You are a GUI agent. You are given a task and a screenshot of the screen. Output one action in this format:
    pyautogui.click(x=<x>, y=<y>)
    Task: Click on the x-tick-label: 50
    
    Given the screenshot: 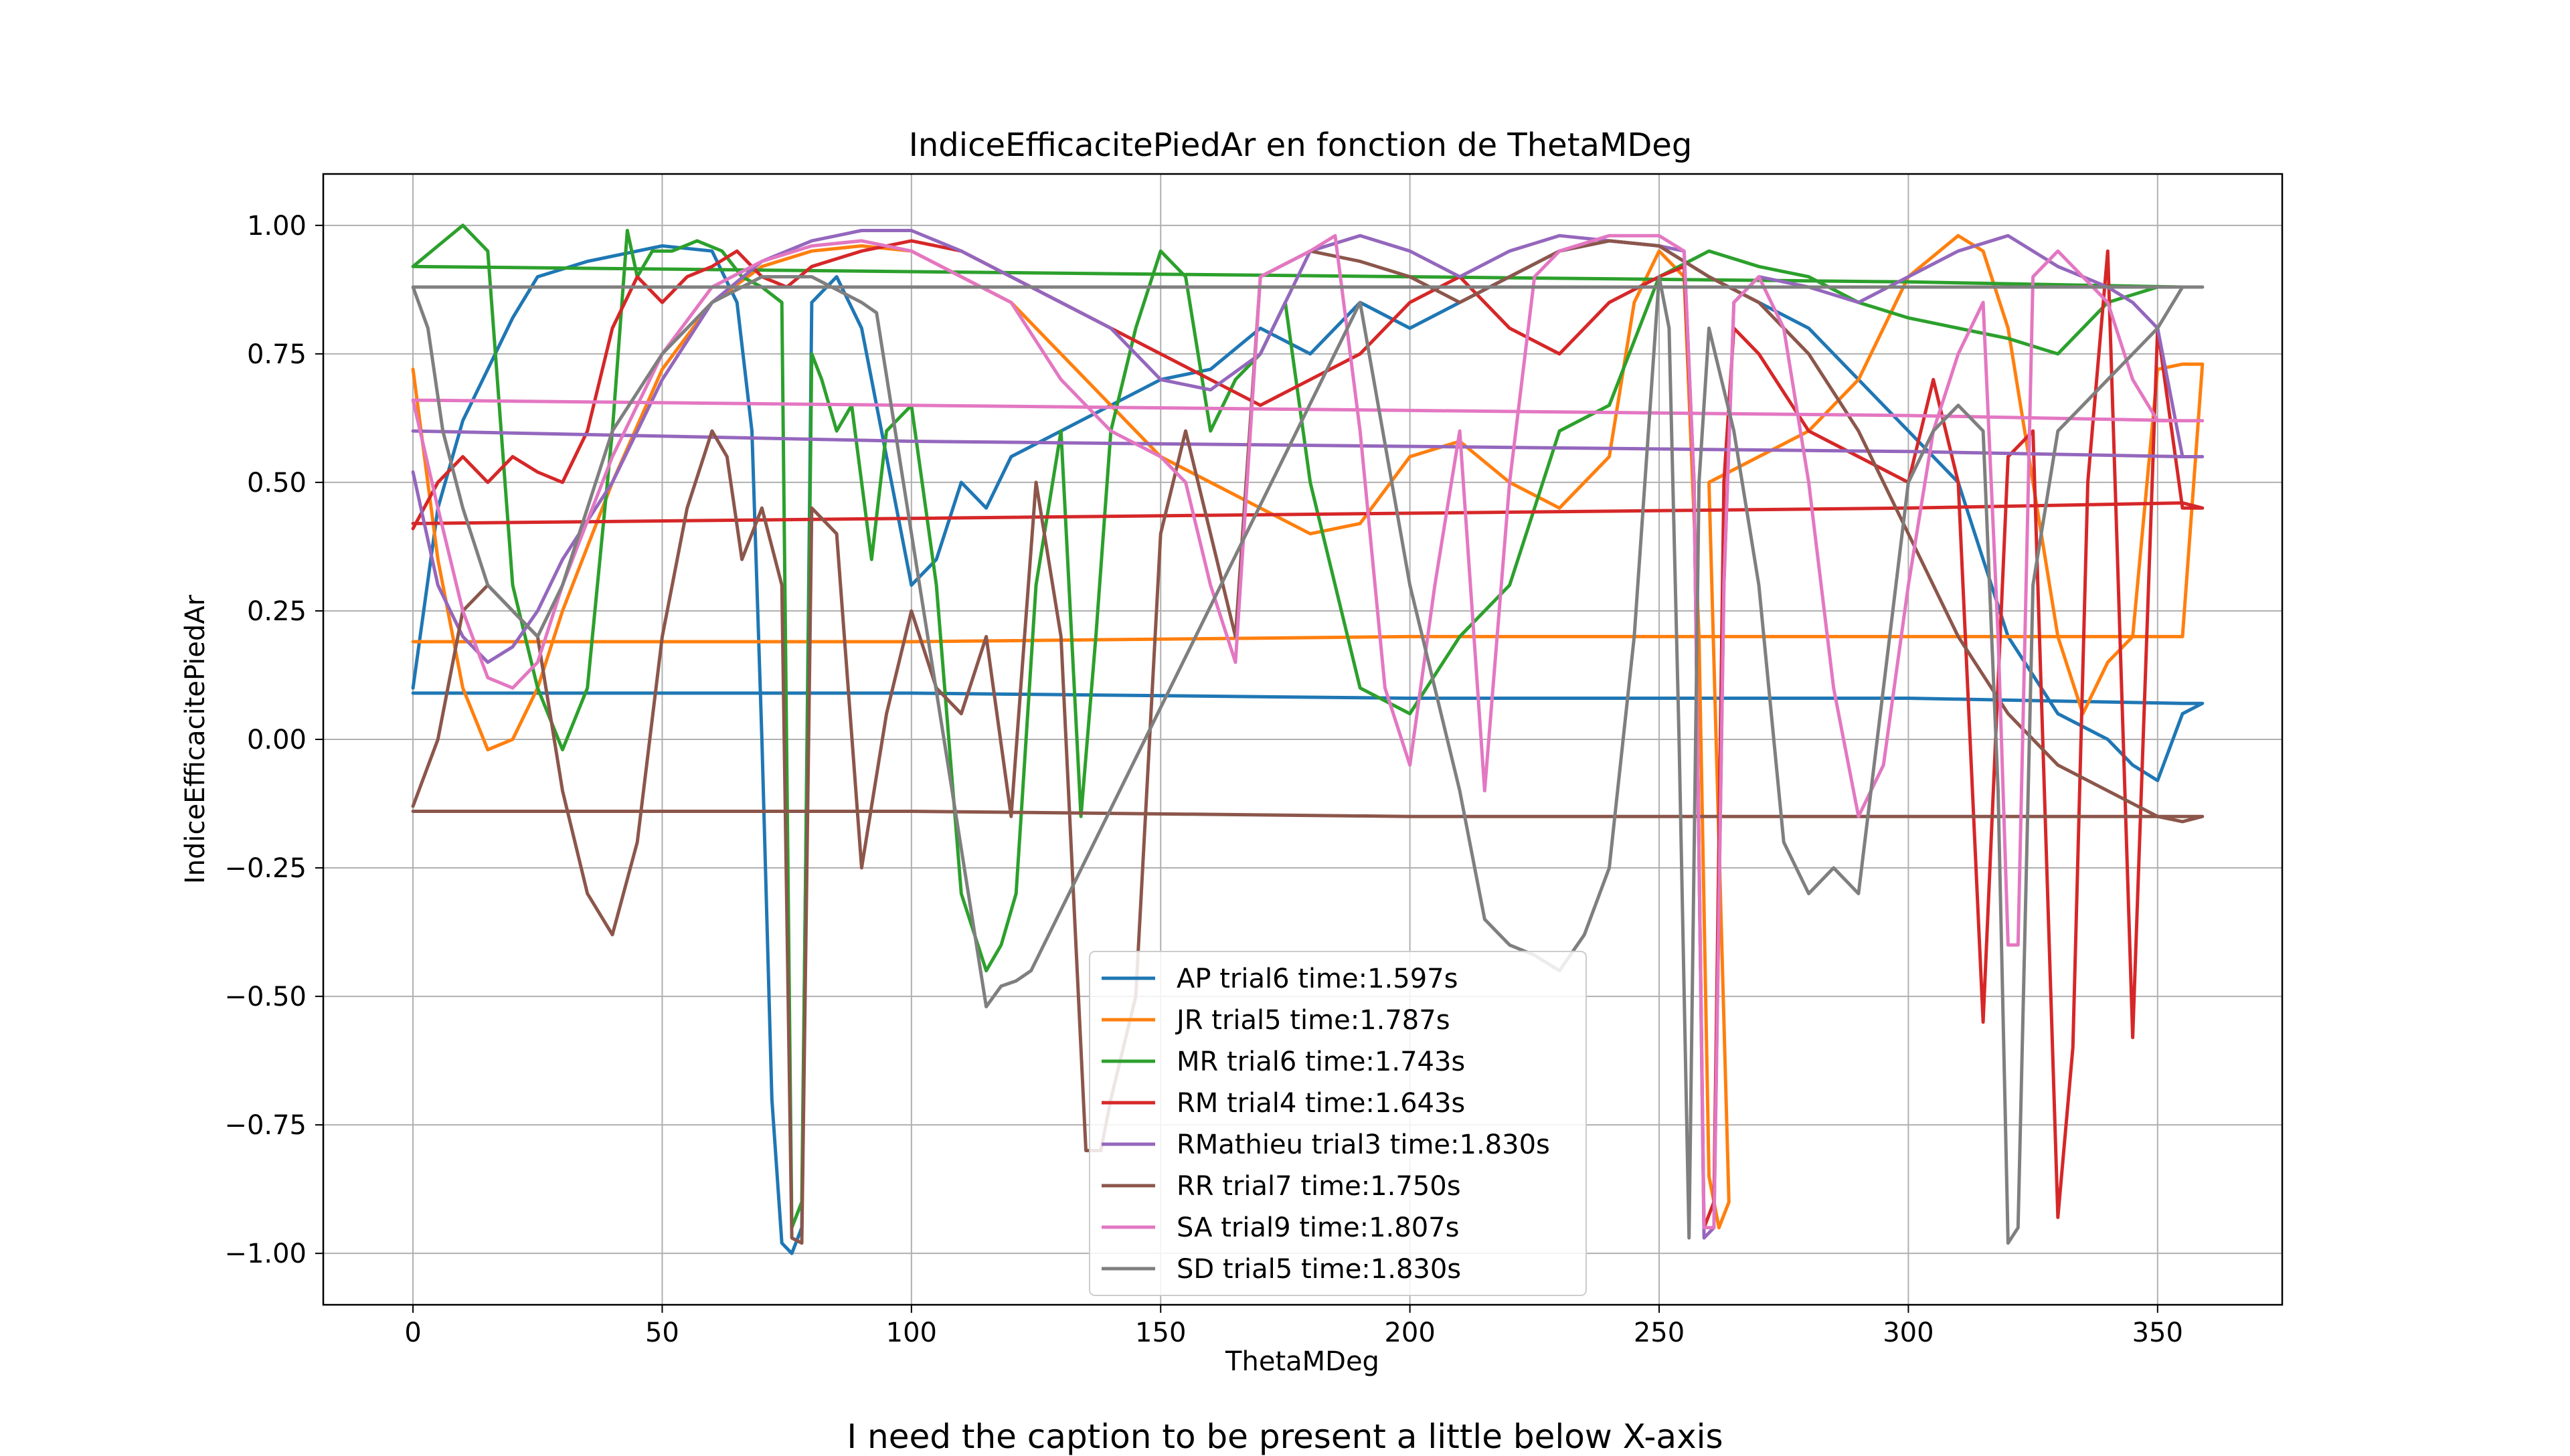 What is the action you would take?
    pyautogui.click(x=662, y=1332)
    